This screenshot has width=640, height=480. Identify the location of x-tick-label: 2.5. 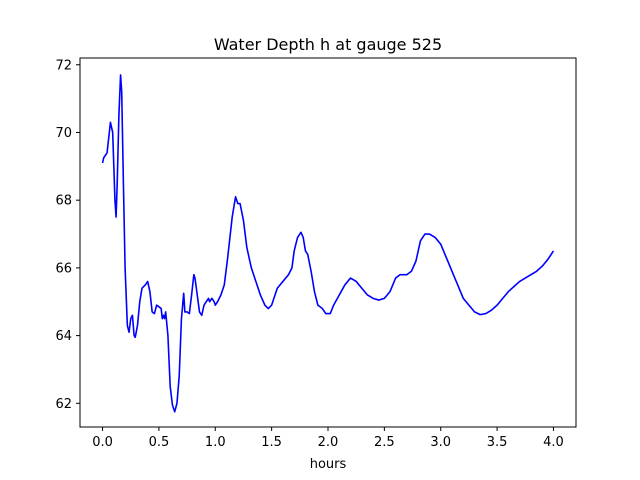
(384, 442).